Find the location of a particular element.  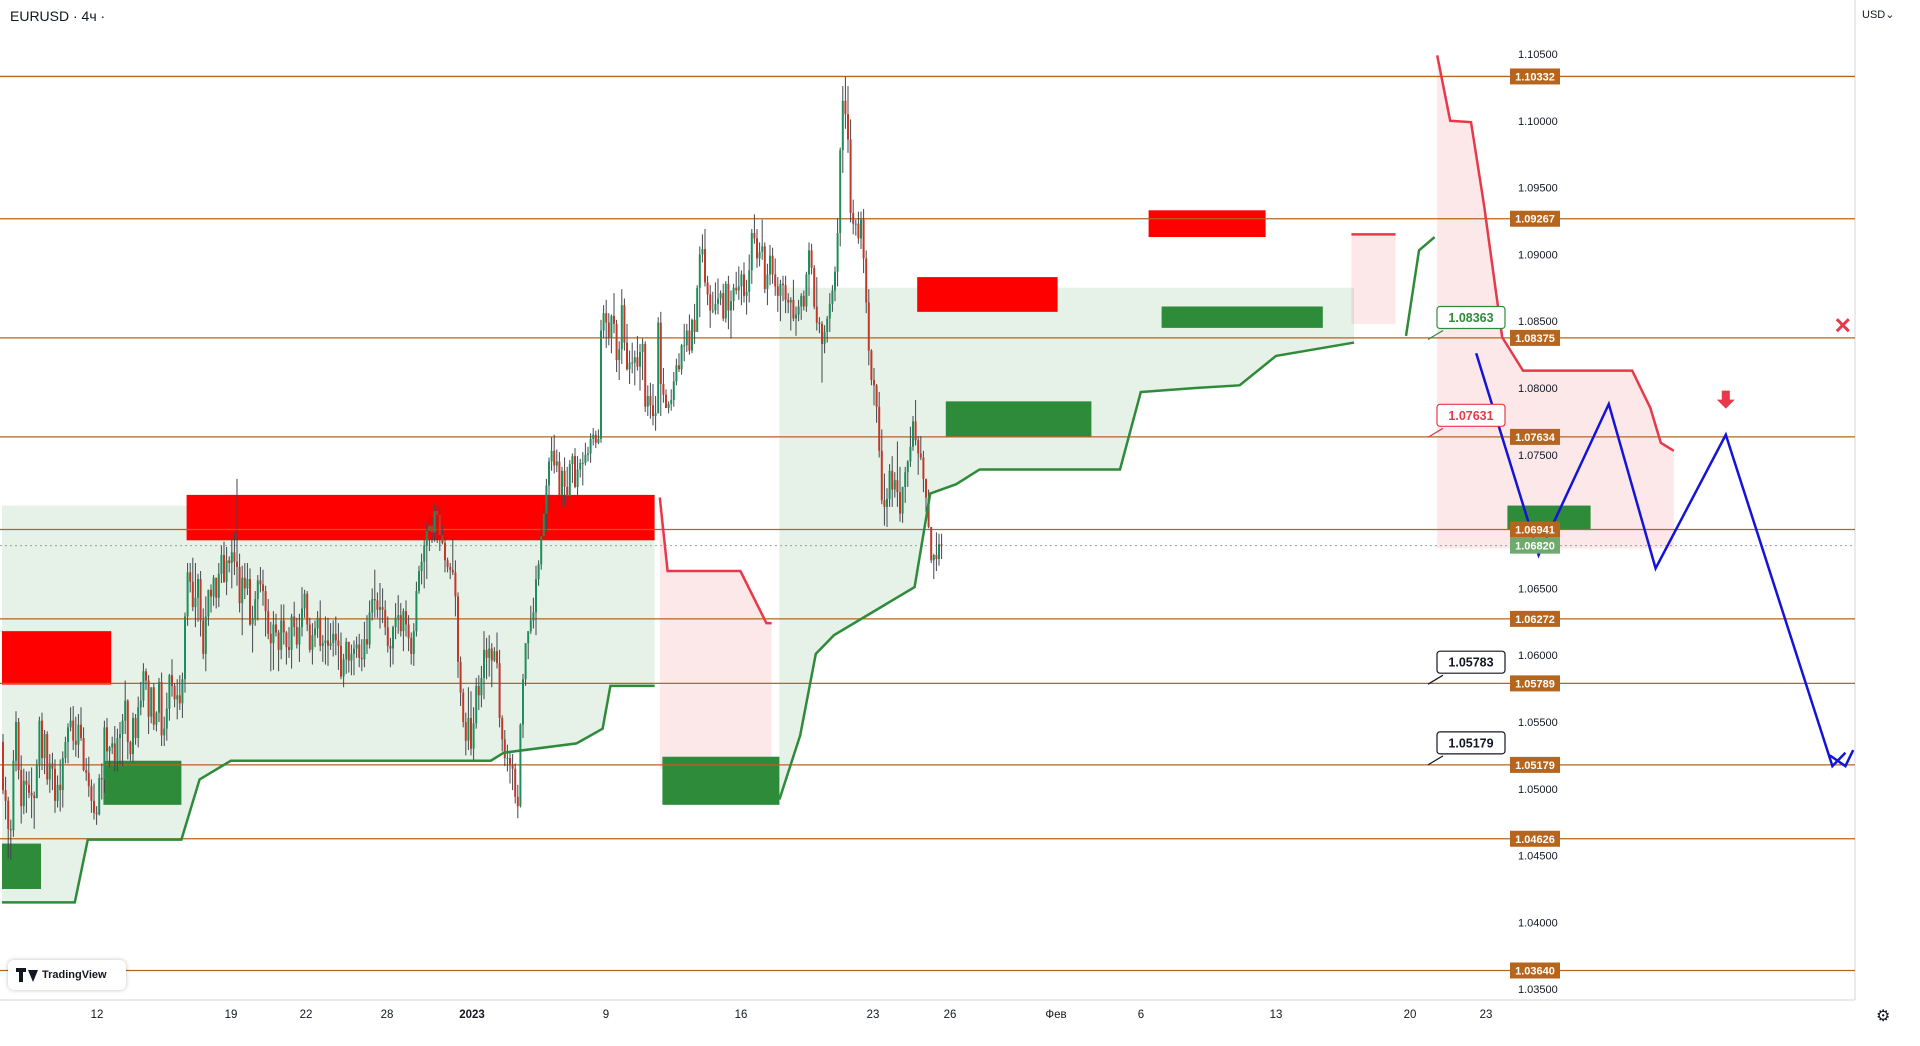

level-price-label: 1.04626 is located at coordinates (1535, 838).